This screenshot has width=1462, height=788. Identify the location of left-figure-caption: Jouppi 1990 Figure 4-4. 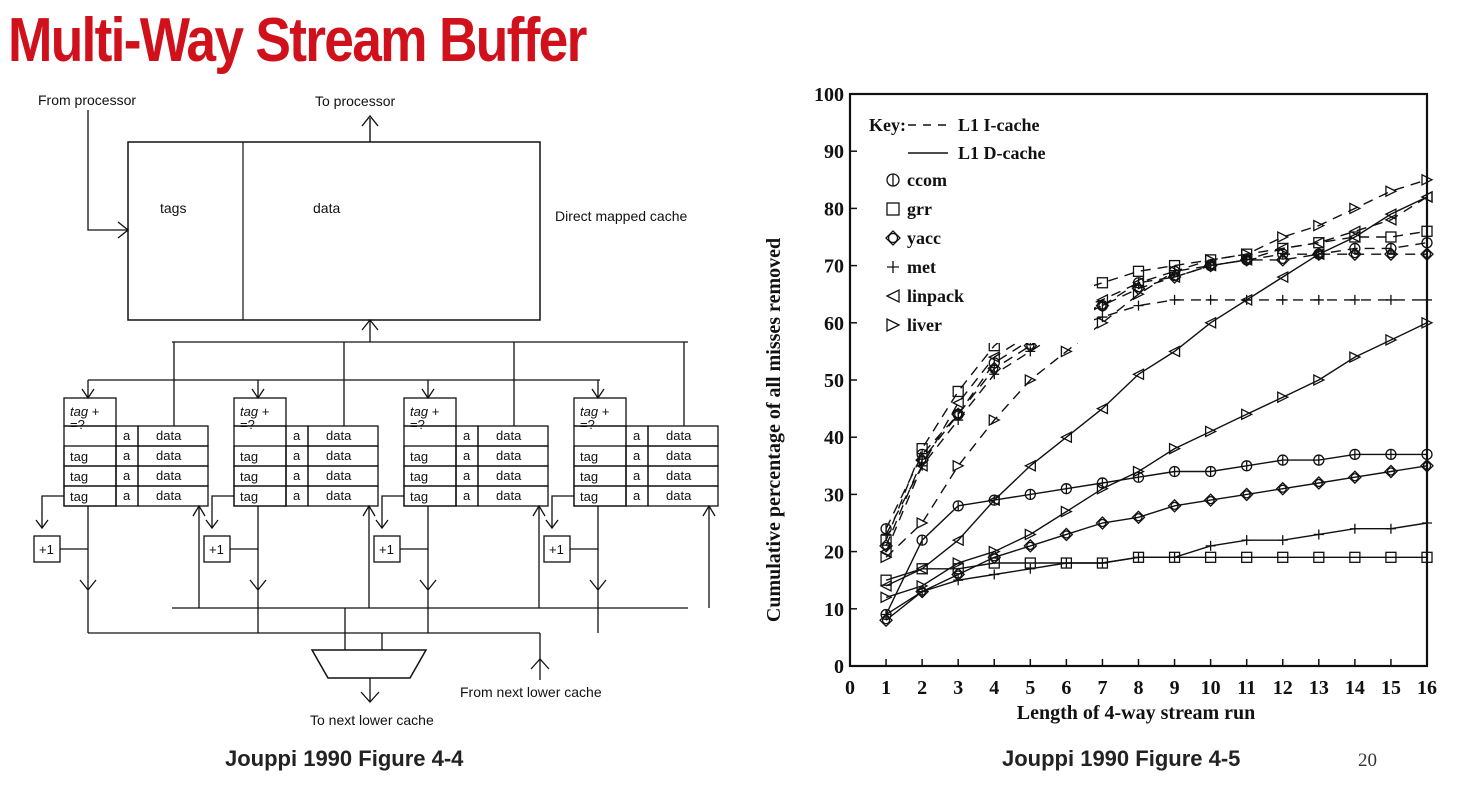
(344, 758).